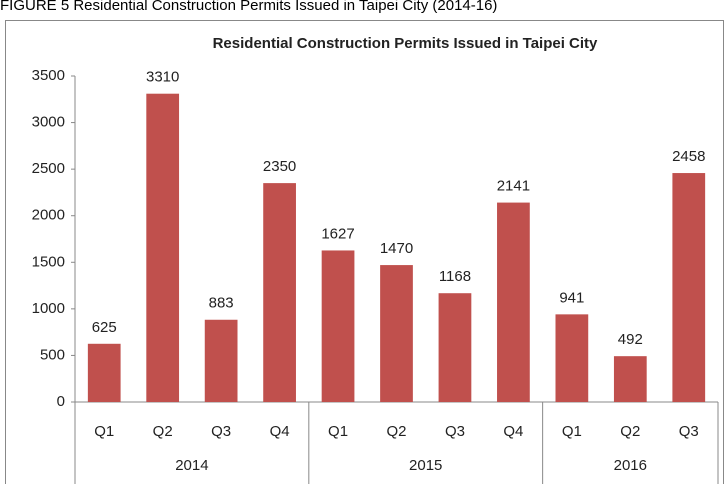  What do you see at coordinates (48, 215) in the screenshot?
I see `y-tick-label: 2000` at bounding box center [48, 215].